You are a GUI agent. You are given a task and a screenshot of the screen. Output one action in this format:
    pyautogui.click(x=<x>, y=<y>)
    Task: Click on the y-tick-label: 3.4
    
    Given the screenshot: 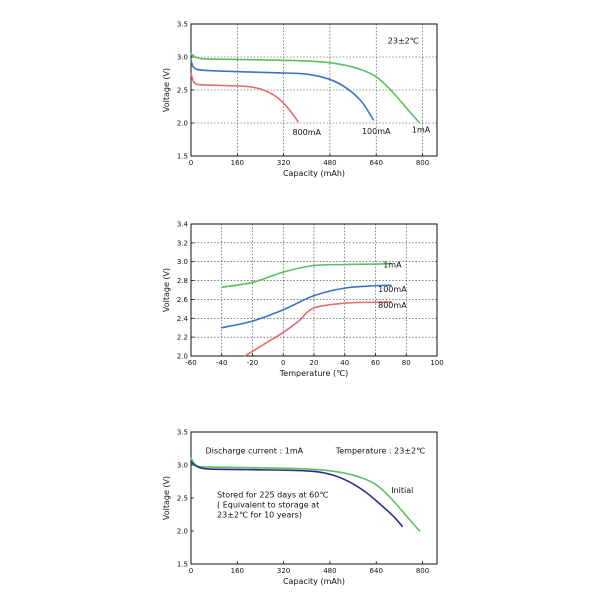 What is the action you would take?
    pyautogui.click(x=183, y=225)
    